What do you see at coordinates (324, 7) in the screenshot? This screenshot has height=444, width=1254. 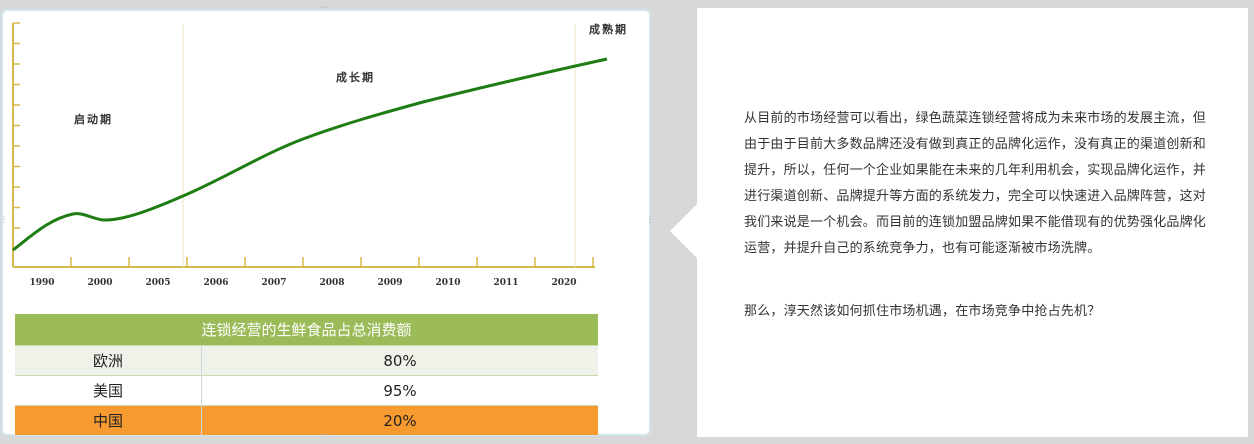 I see `resize-handle-top: ····` at bounding box center [324, 7].